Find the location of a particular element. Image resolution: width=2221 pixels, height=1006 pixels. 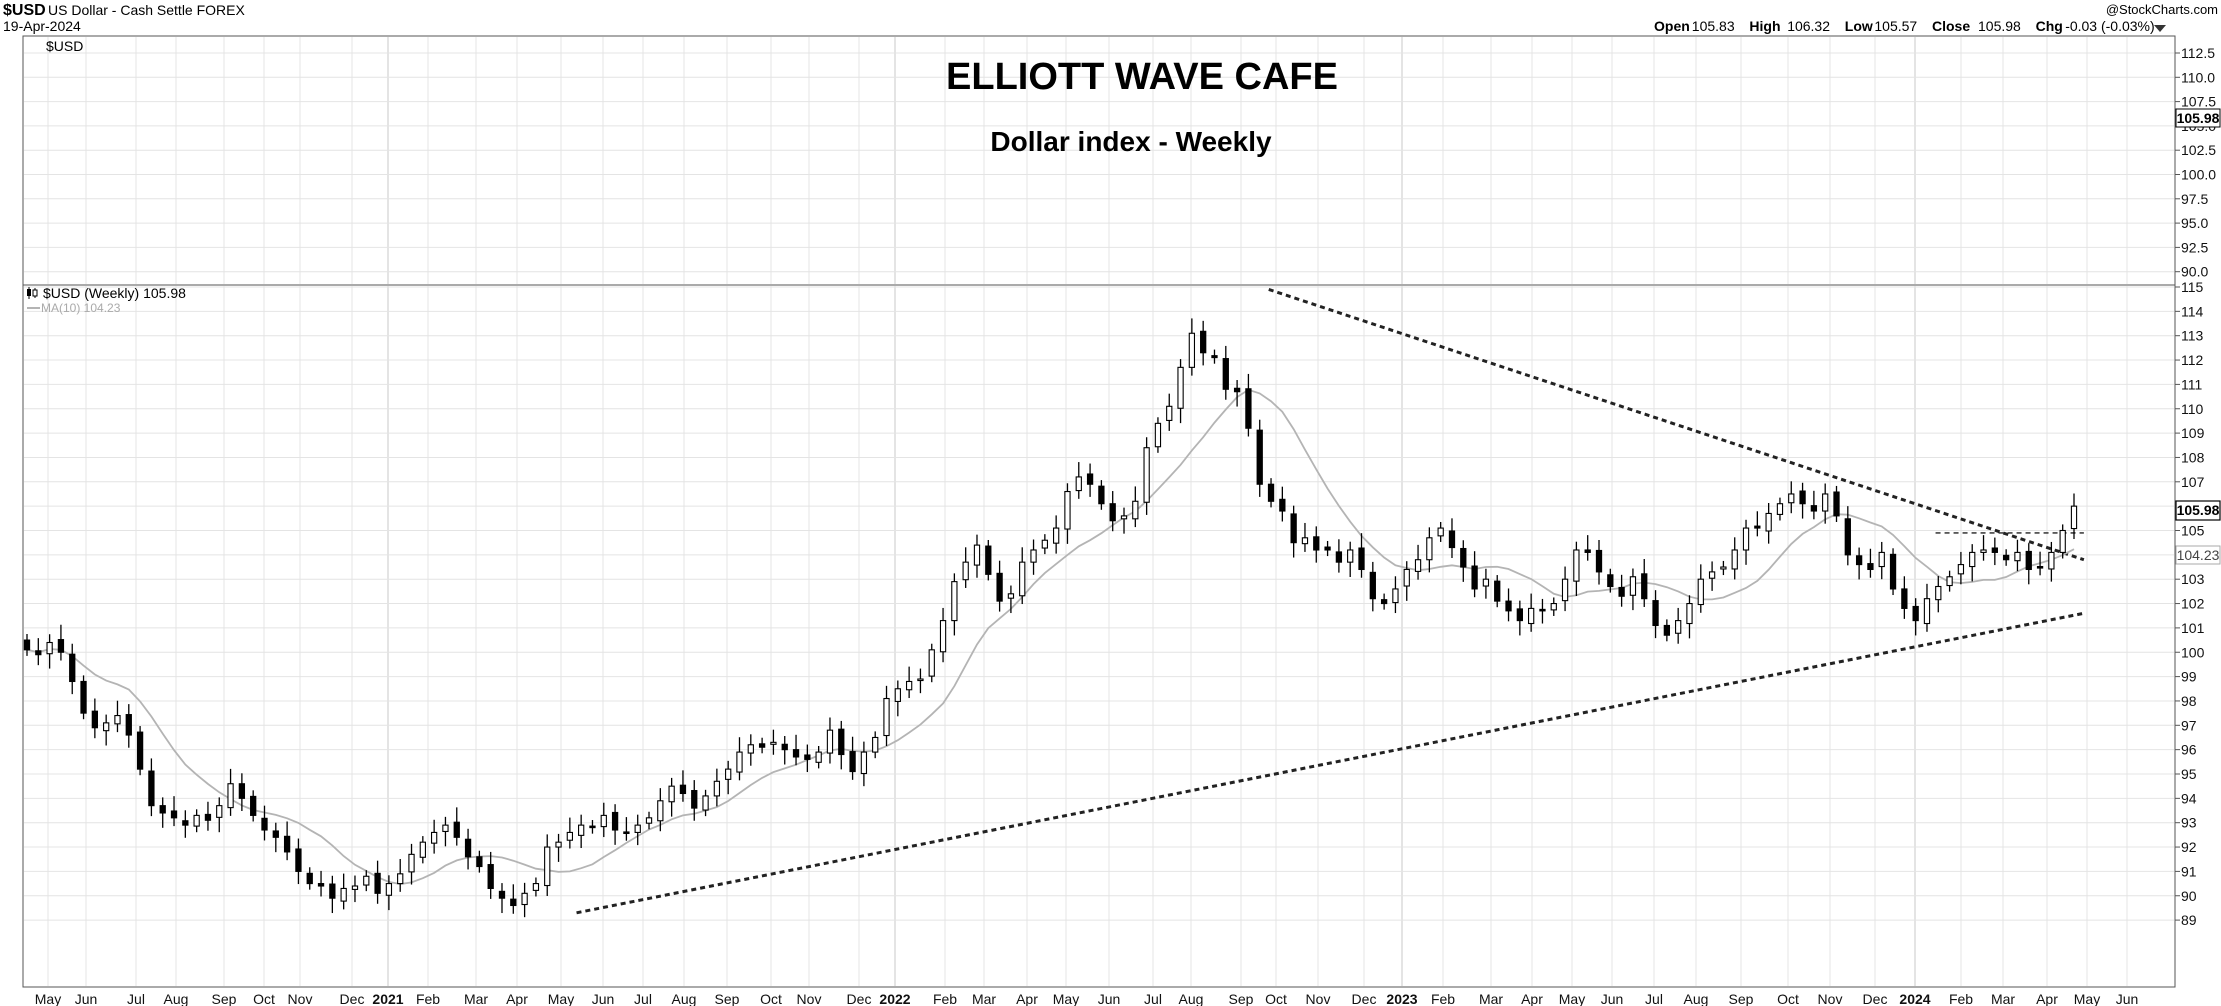

ma-value-badge: 104.23 is located at coordinates (2198, 555).